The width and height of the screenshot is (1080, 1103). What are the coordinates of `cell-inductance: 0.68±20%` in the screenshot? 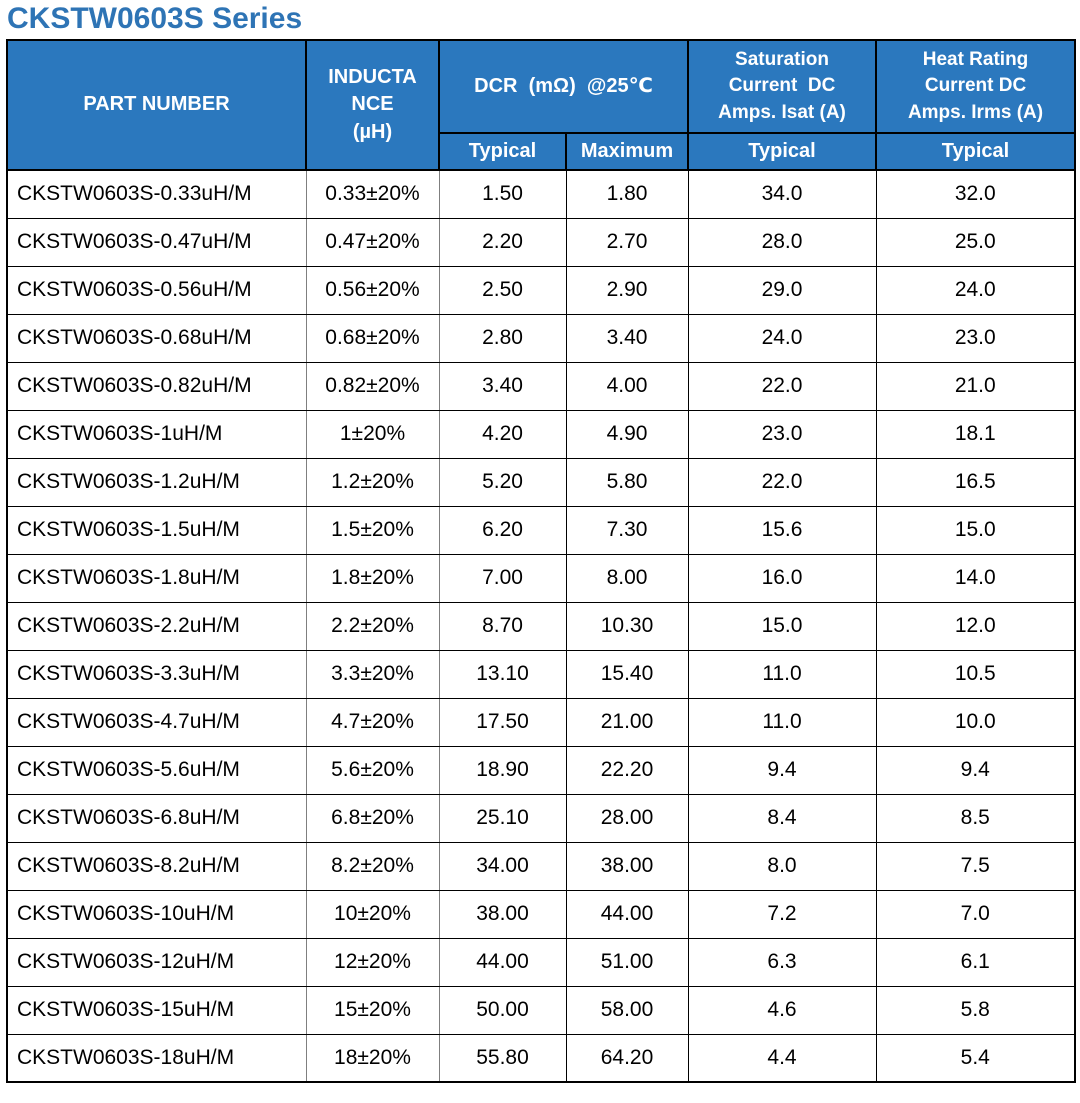 It's located at (372, 338).